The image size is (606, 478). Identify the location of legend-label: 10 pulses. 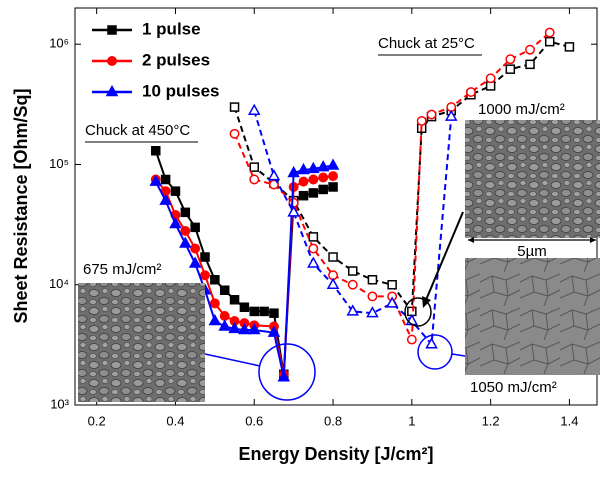
(181, 90).